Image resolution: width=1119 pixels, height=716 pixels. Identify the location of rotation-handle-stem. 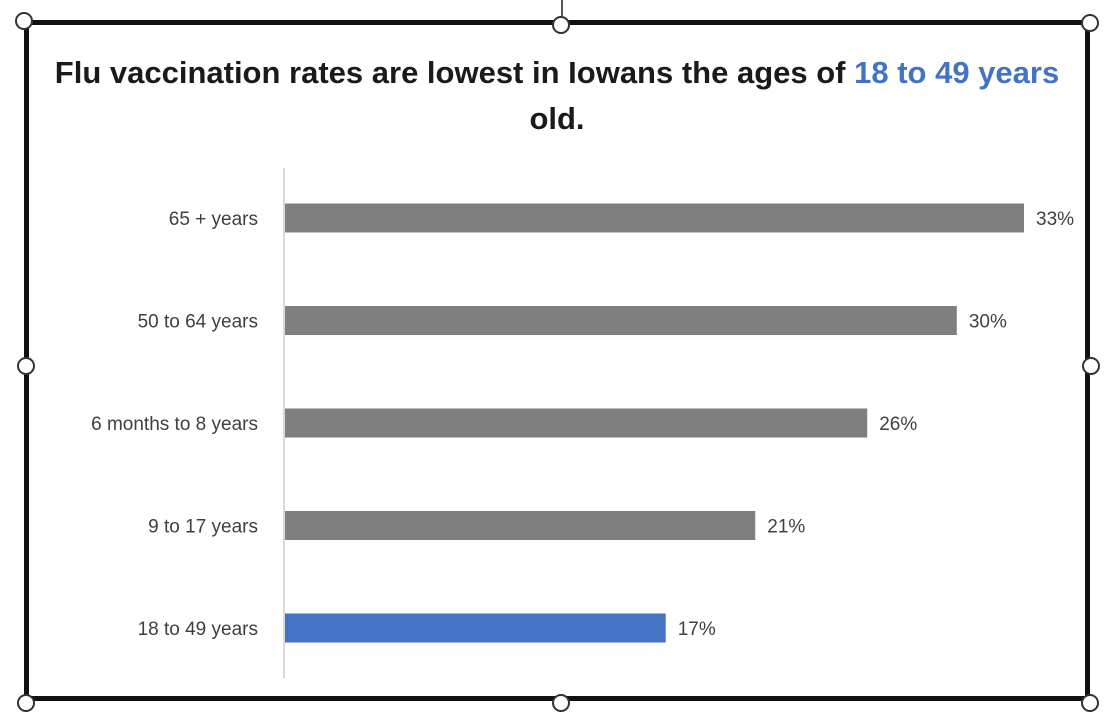
(562, 8).